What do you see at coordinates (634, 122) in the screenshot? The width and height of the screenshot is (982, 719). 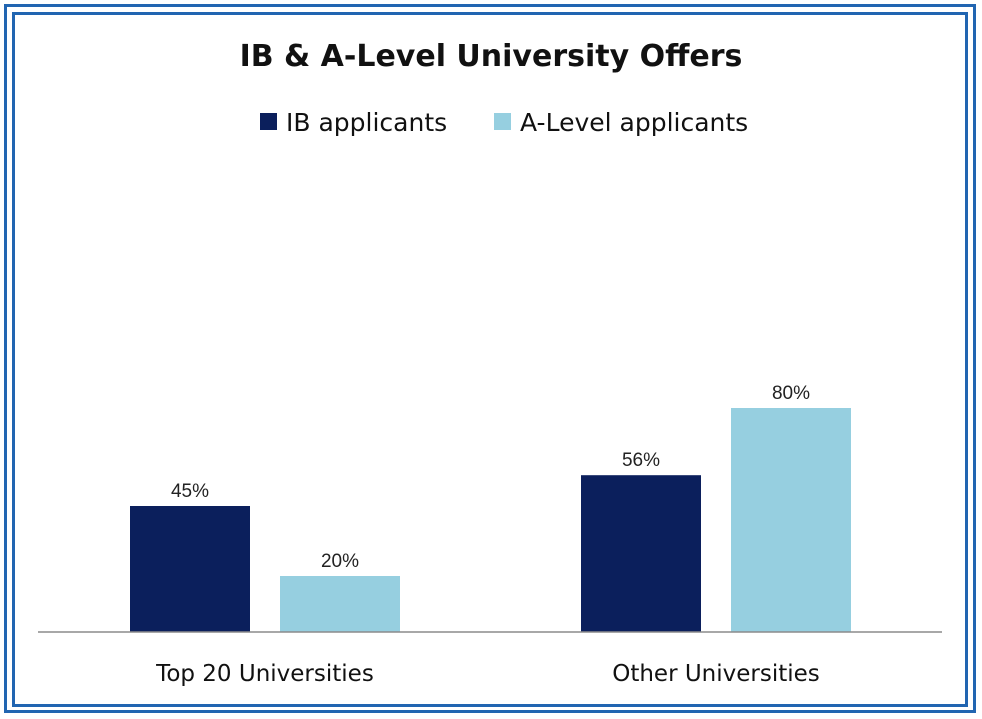 I see `legend-label-alevel: A-Level applicants` at bounding box center [634, 122].